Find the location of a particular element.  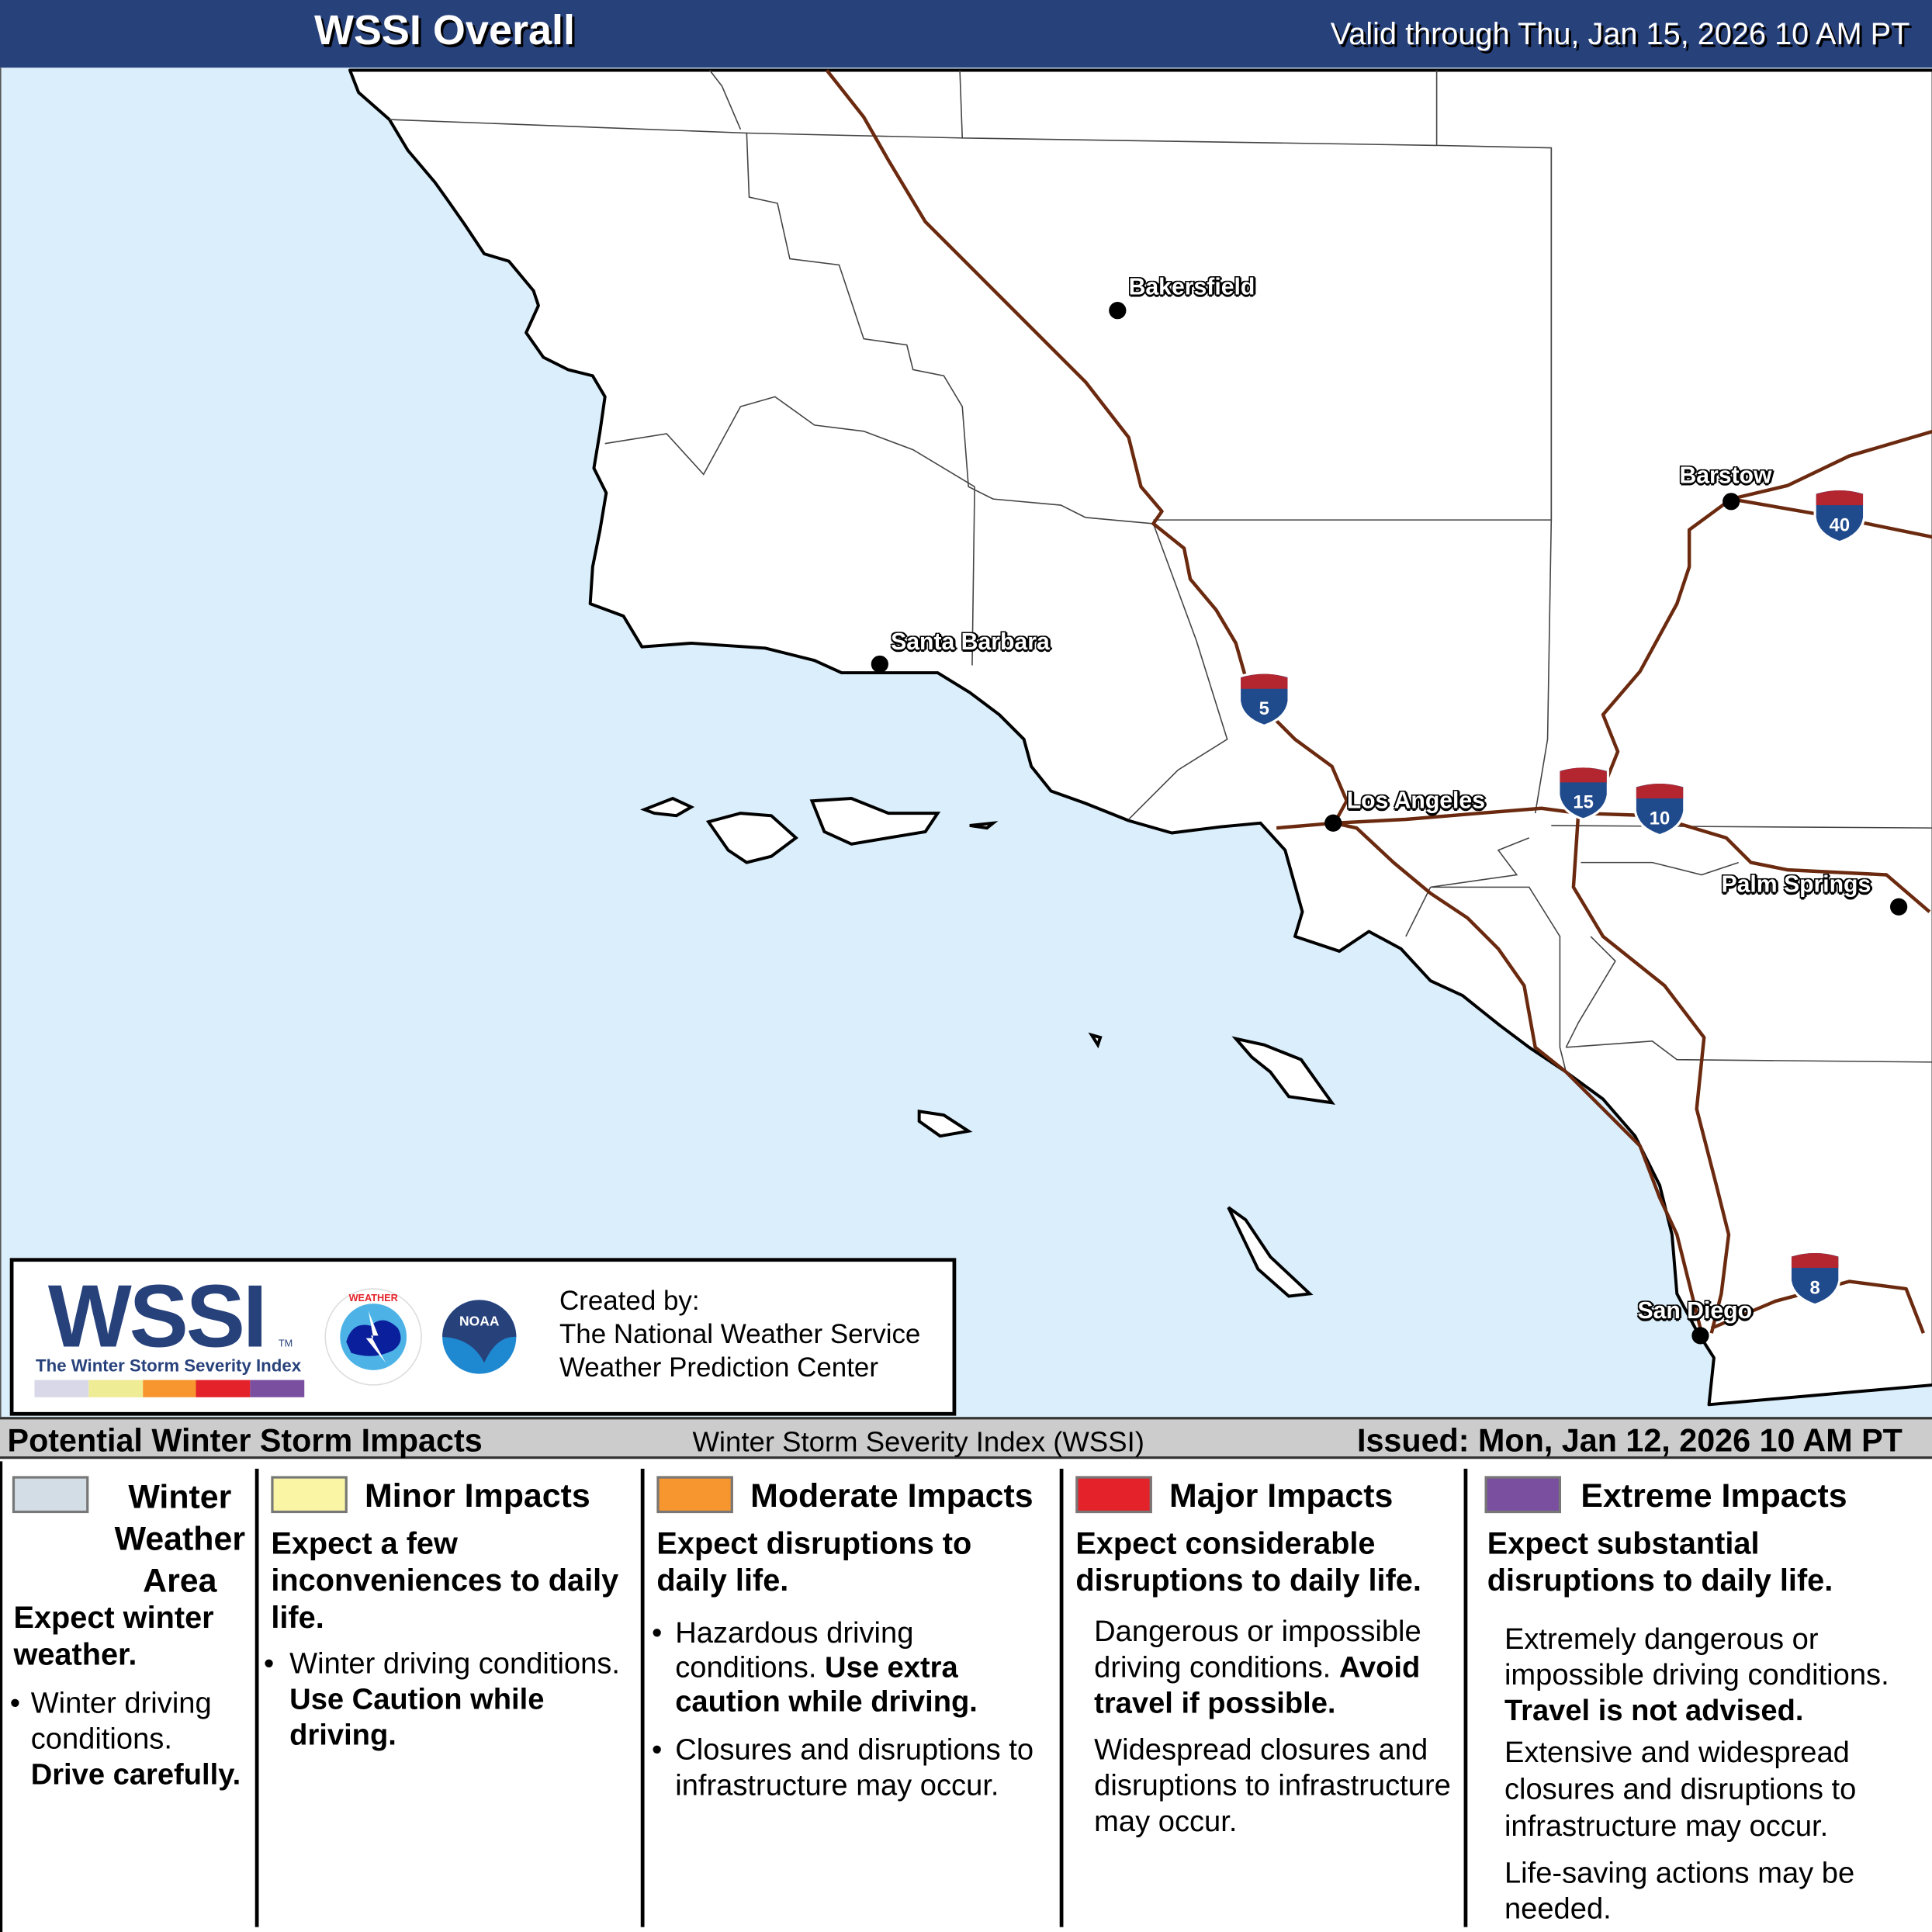

impacts-heading: Potential Winter Storm Impacts is located at coordinates (245, 1440).